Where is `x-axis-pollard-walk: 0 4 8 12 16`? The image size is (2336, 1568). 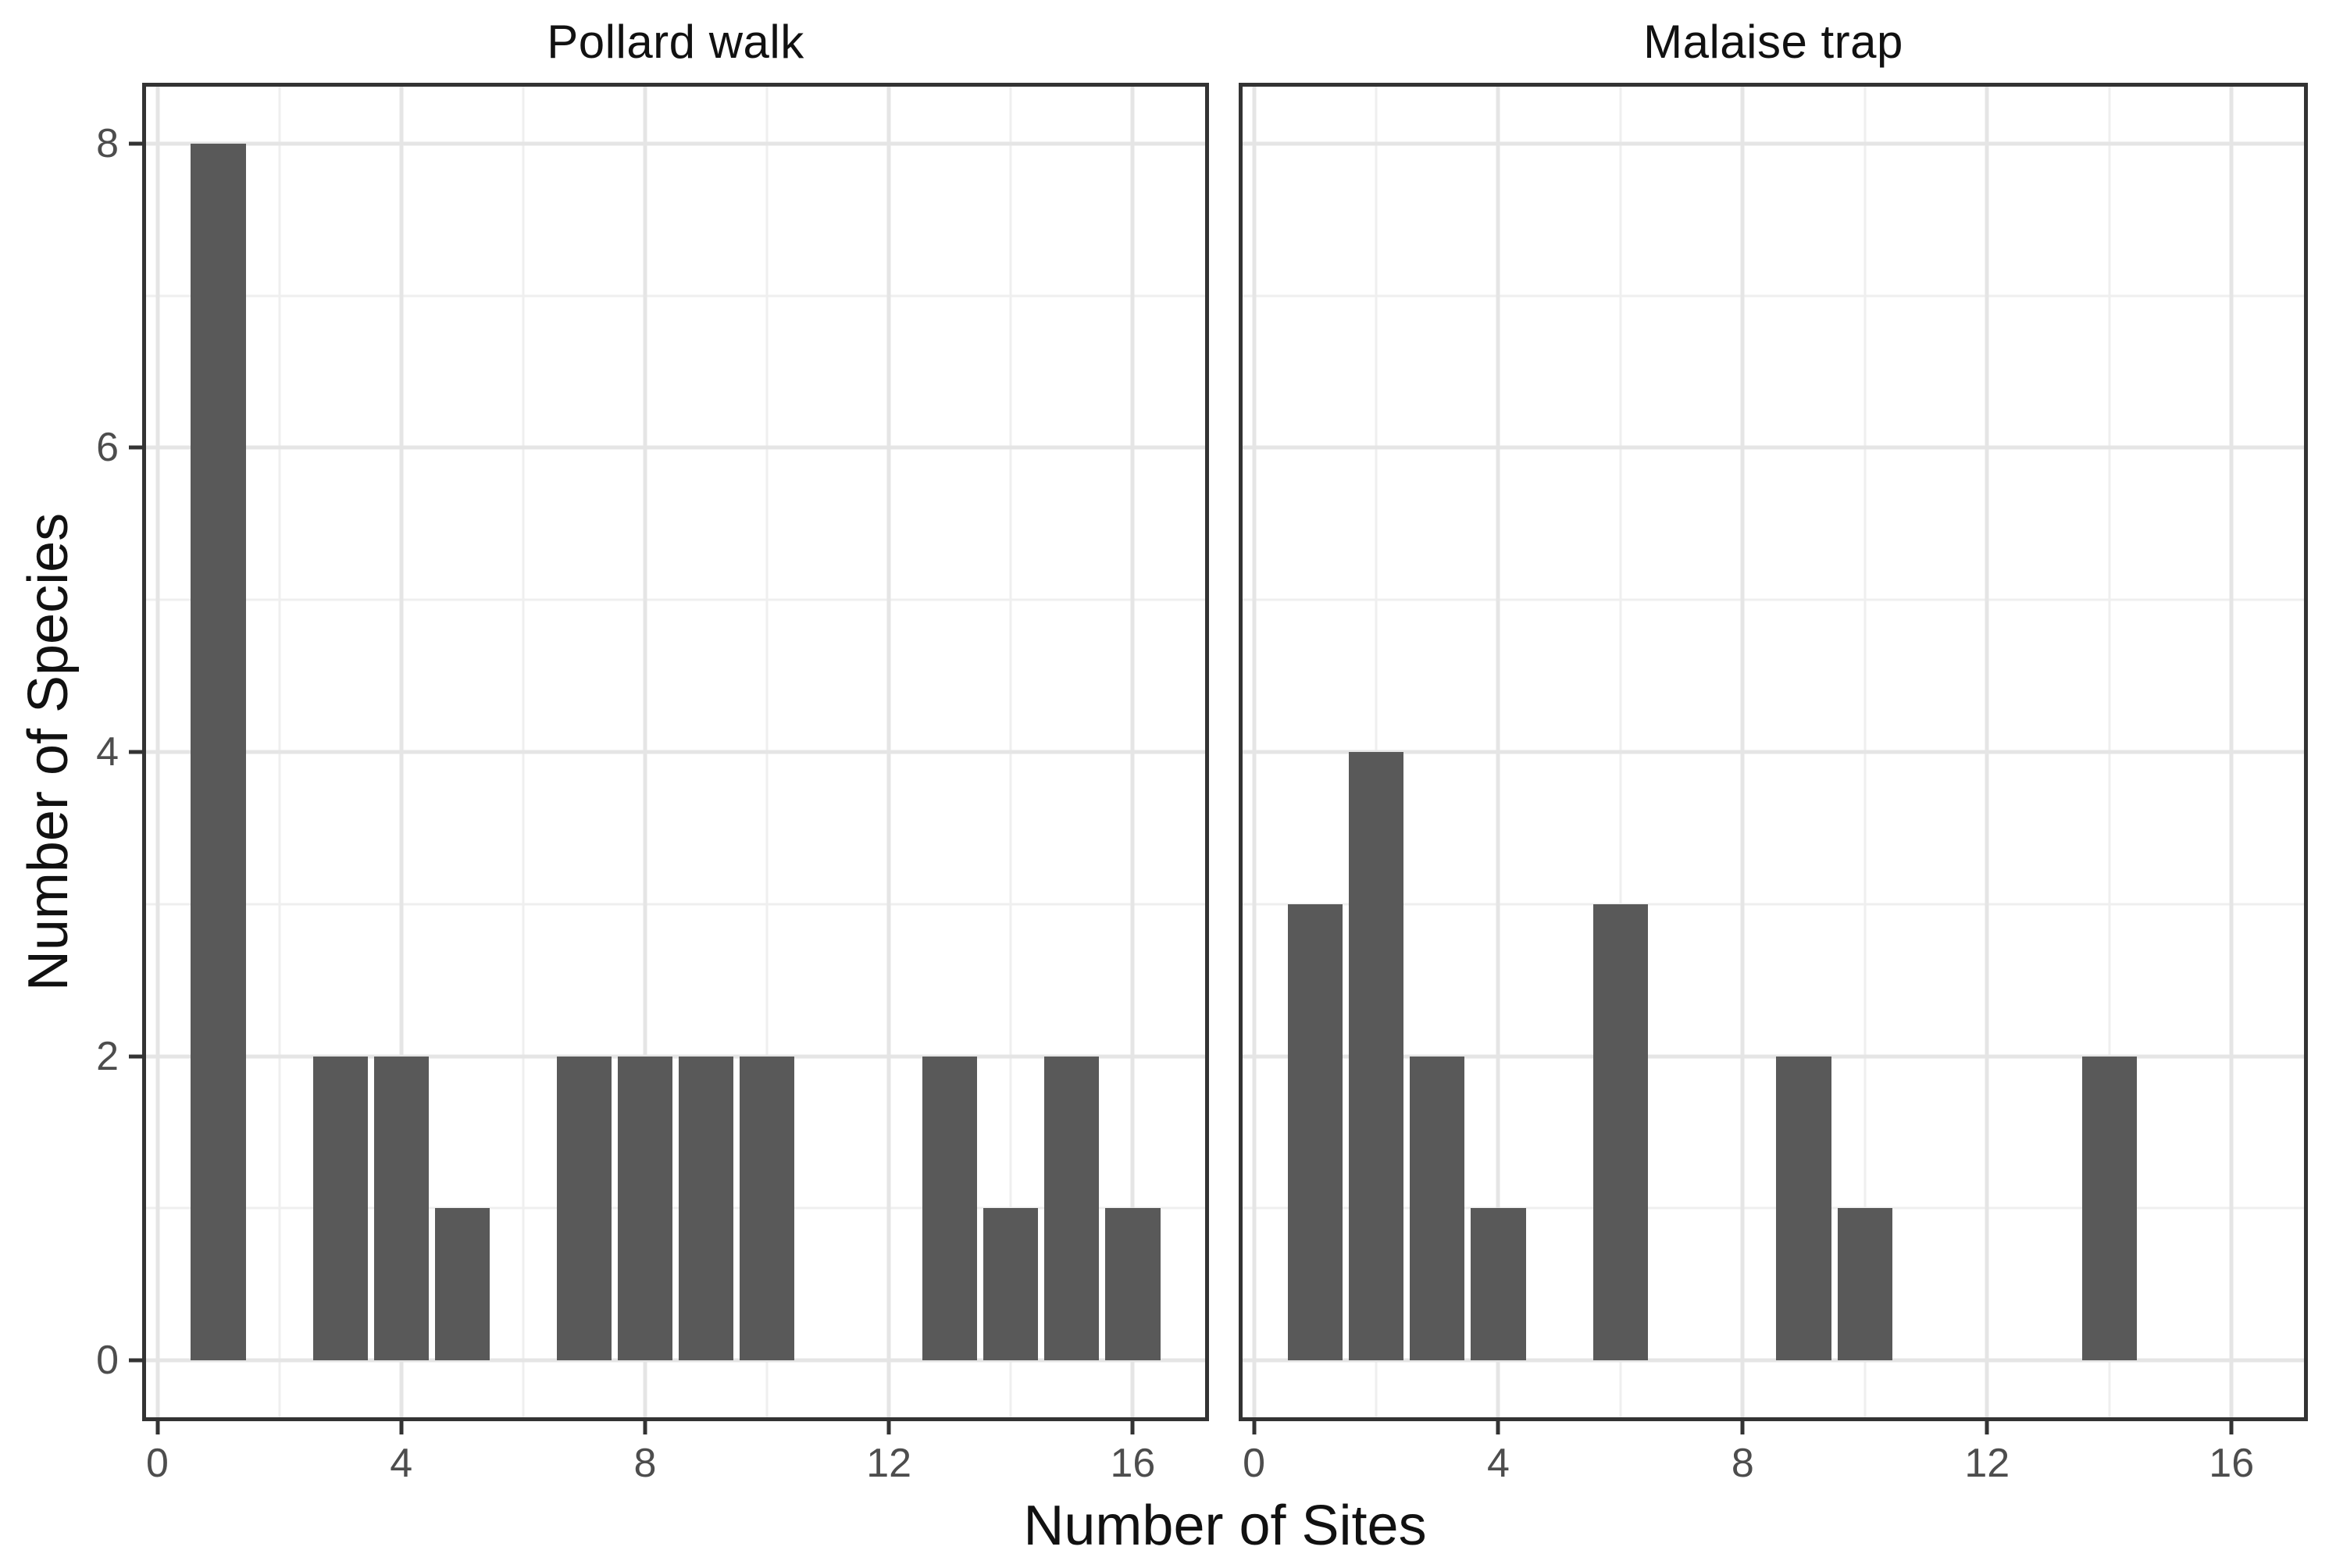
x-axis-pollard-walk: 0 4 8 12 16 is located at coordinates (675, 1476).